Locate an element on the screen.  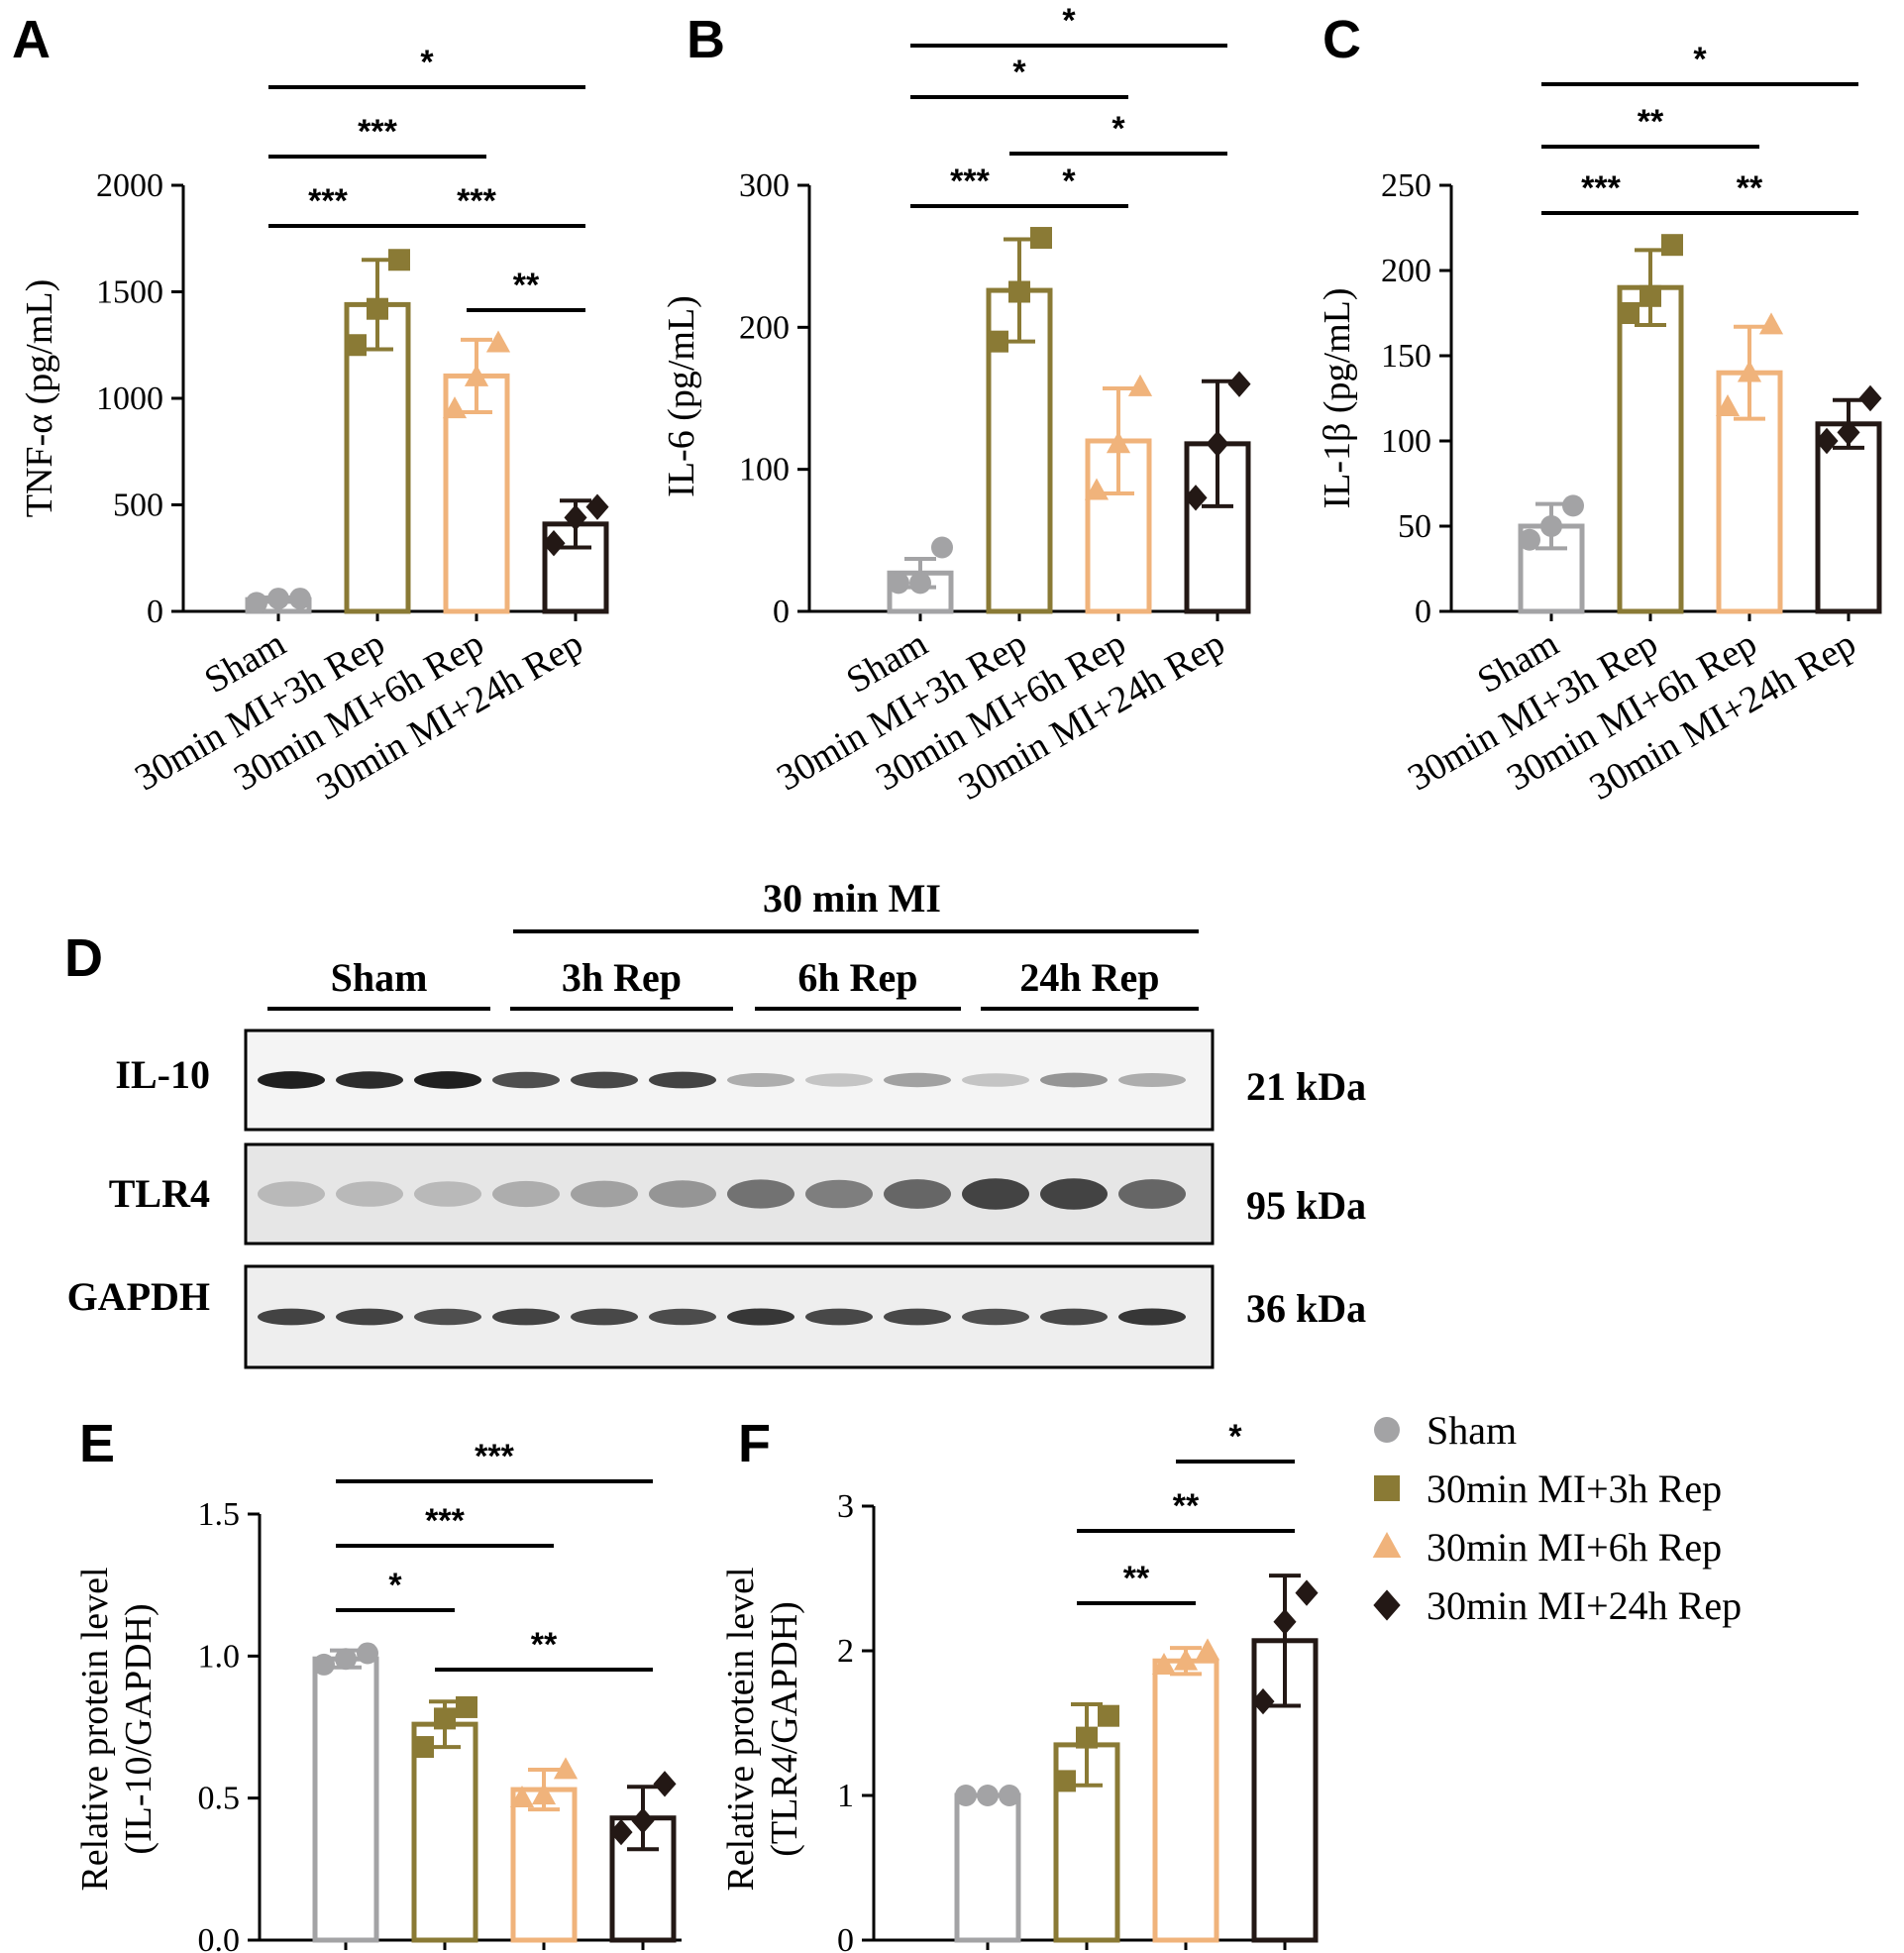
legend-label: Sham is located at coordinates (1472, 1430).